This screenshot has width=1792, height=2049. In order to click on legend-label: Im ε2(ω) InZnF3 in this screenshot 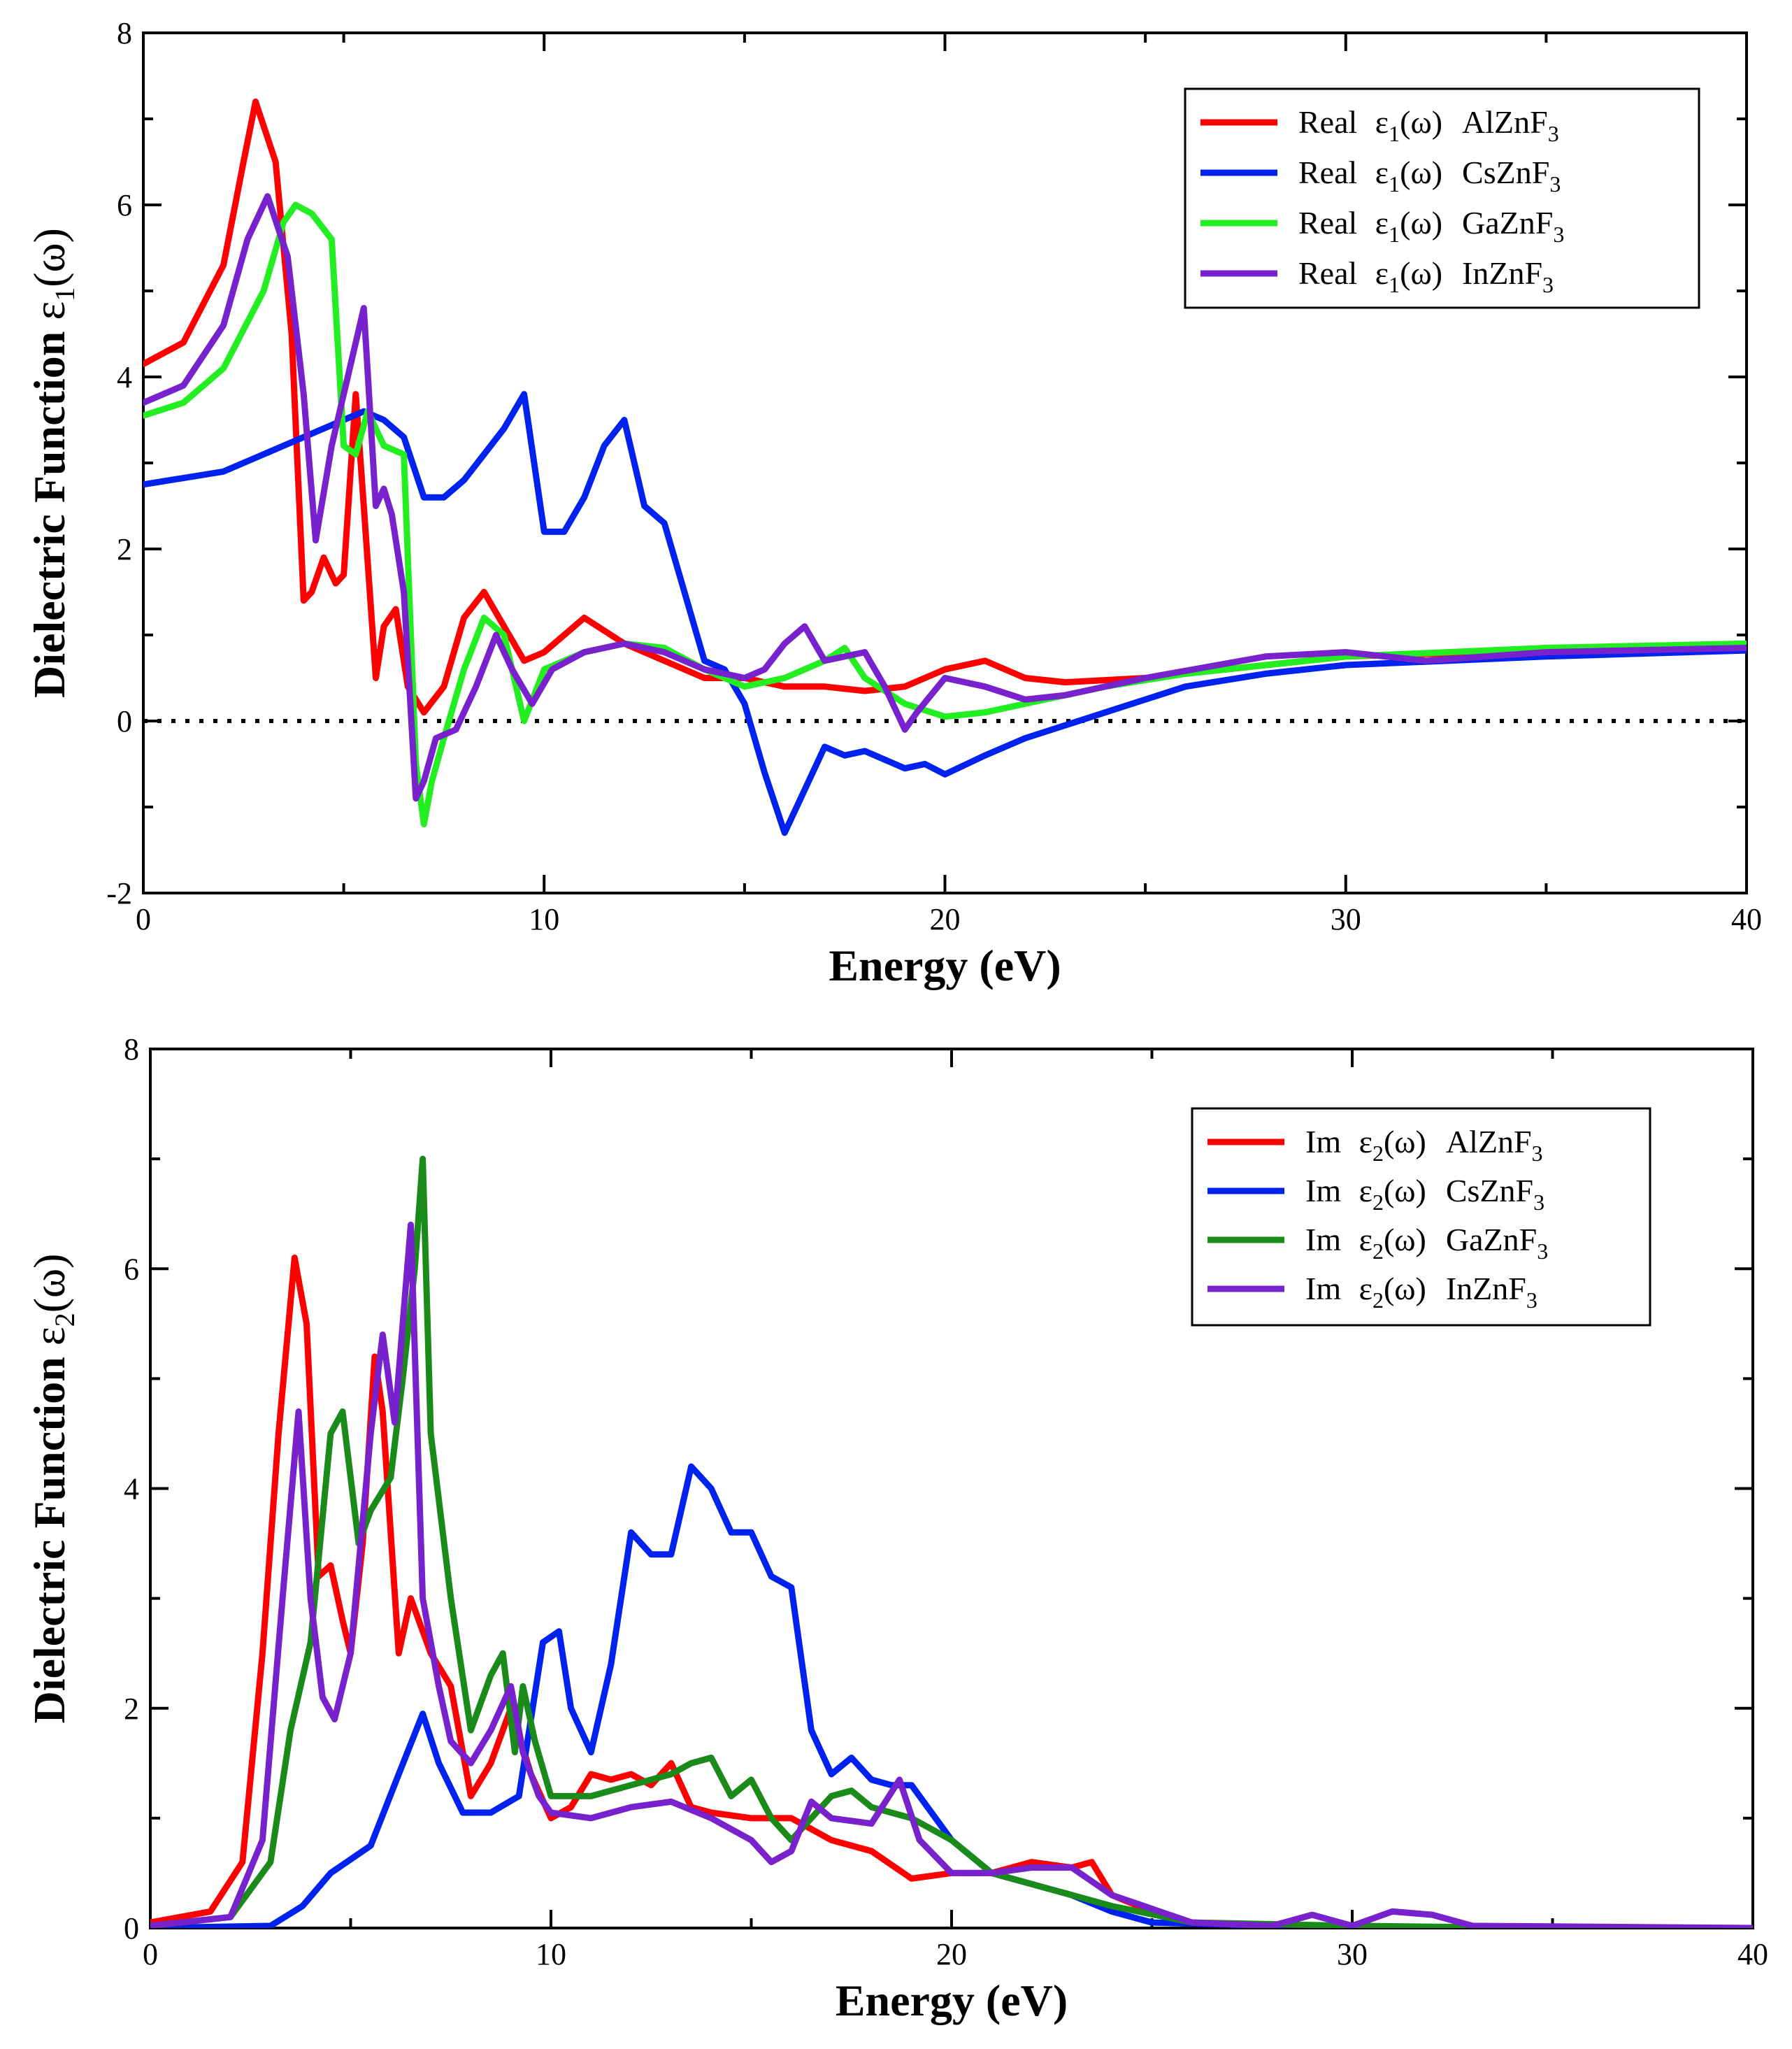, I will do `click(1421, 1292)`.